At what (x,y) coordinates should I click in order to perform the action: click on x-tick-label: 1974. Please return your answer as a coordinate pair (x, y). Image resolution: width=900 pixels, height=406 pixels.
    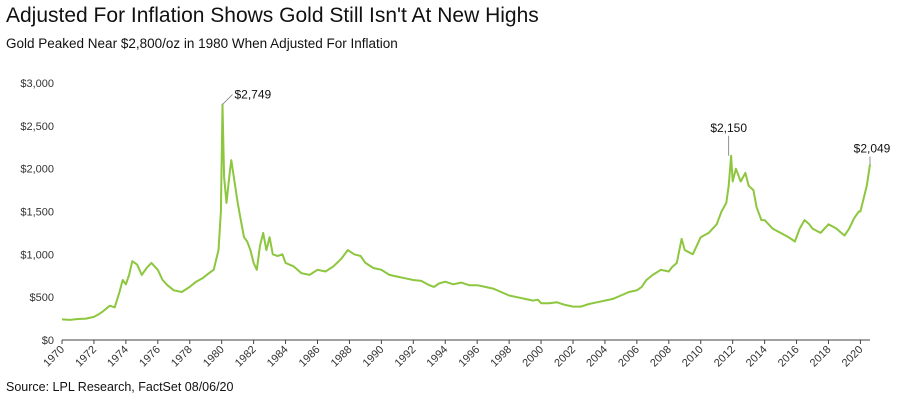
    Looking at the image, I should click on (118, 357).